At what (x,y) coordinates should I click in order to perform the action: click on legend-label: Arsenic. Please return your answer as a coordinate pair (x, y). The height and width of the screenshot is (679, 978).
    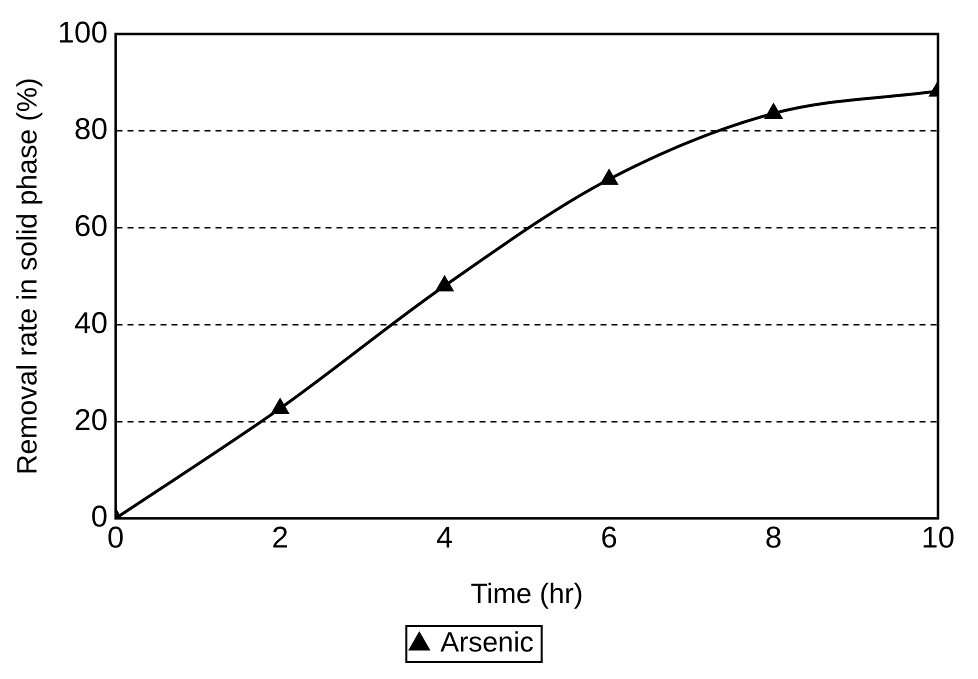
    Looking at the image, I should click on (487, 642).